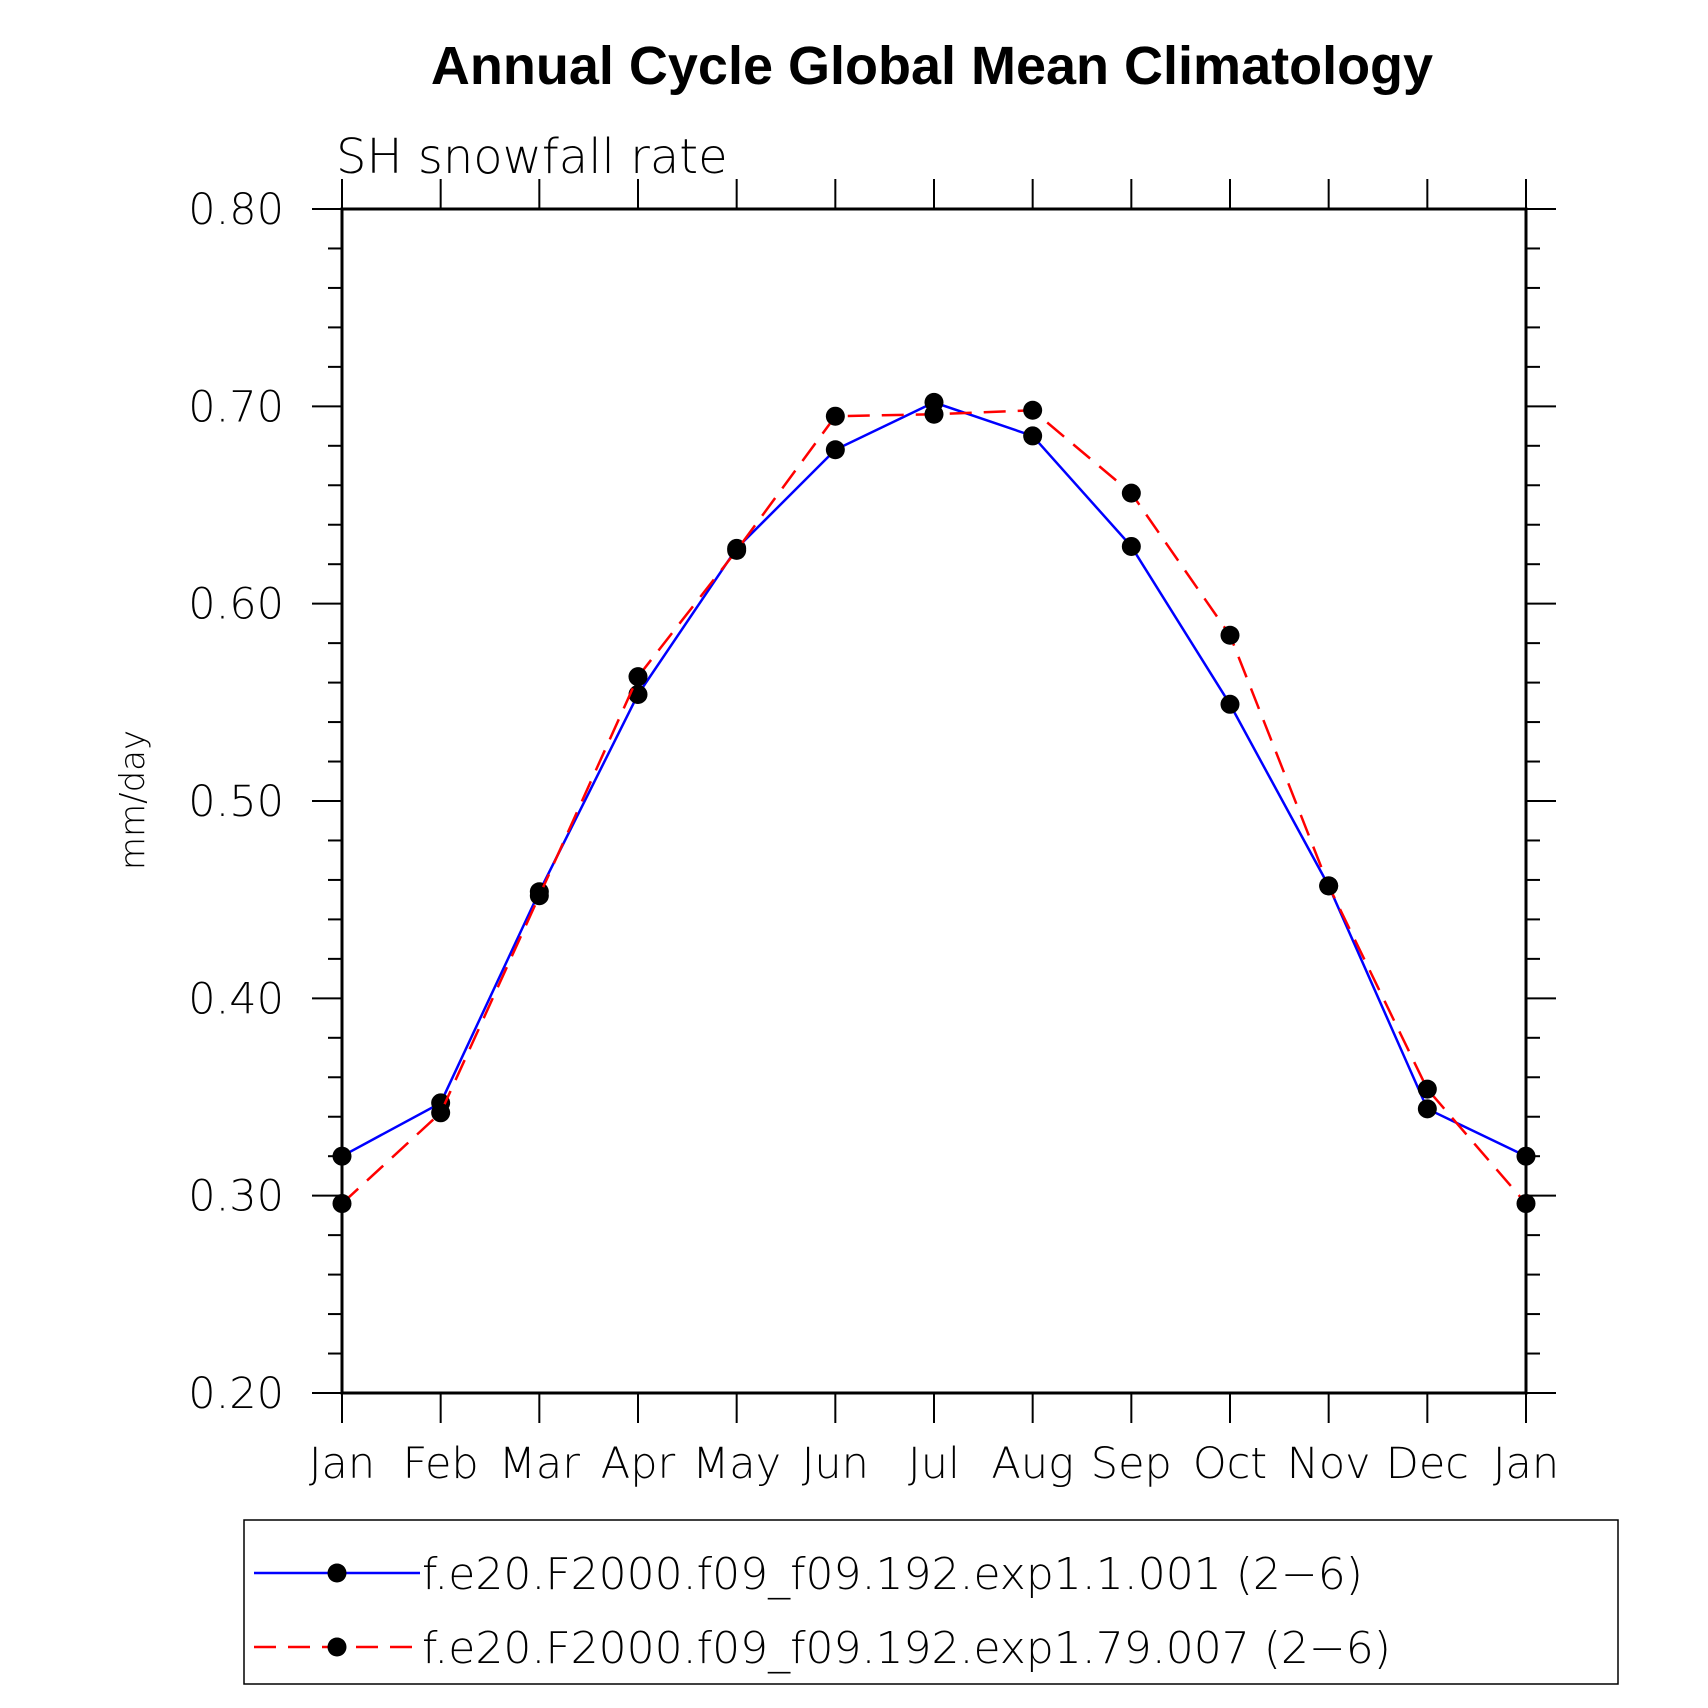 The height and width of the screenshot is (1708, 1708). I want to click on chart-subtitle: SH snowfall rate, so click(532, 157).